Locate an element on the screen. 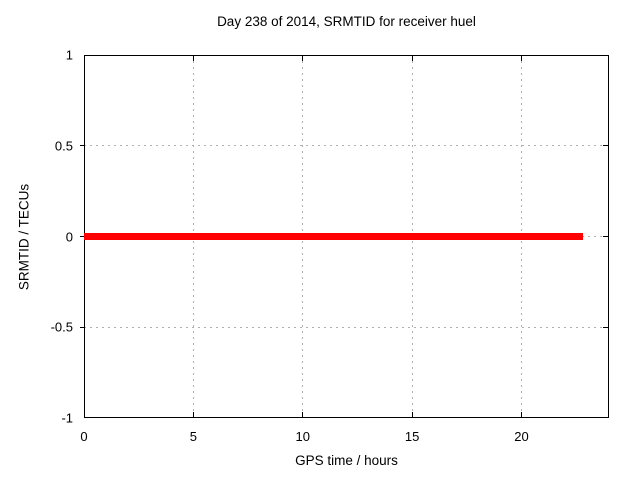 The height and width of the screenshot is (480, 640). y-tick-label: -0.5 is located at coordinates (61, 327).